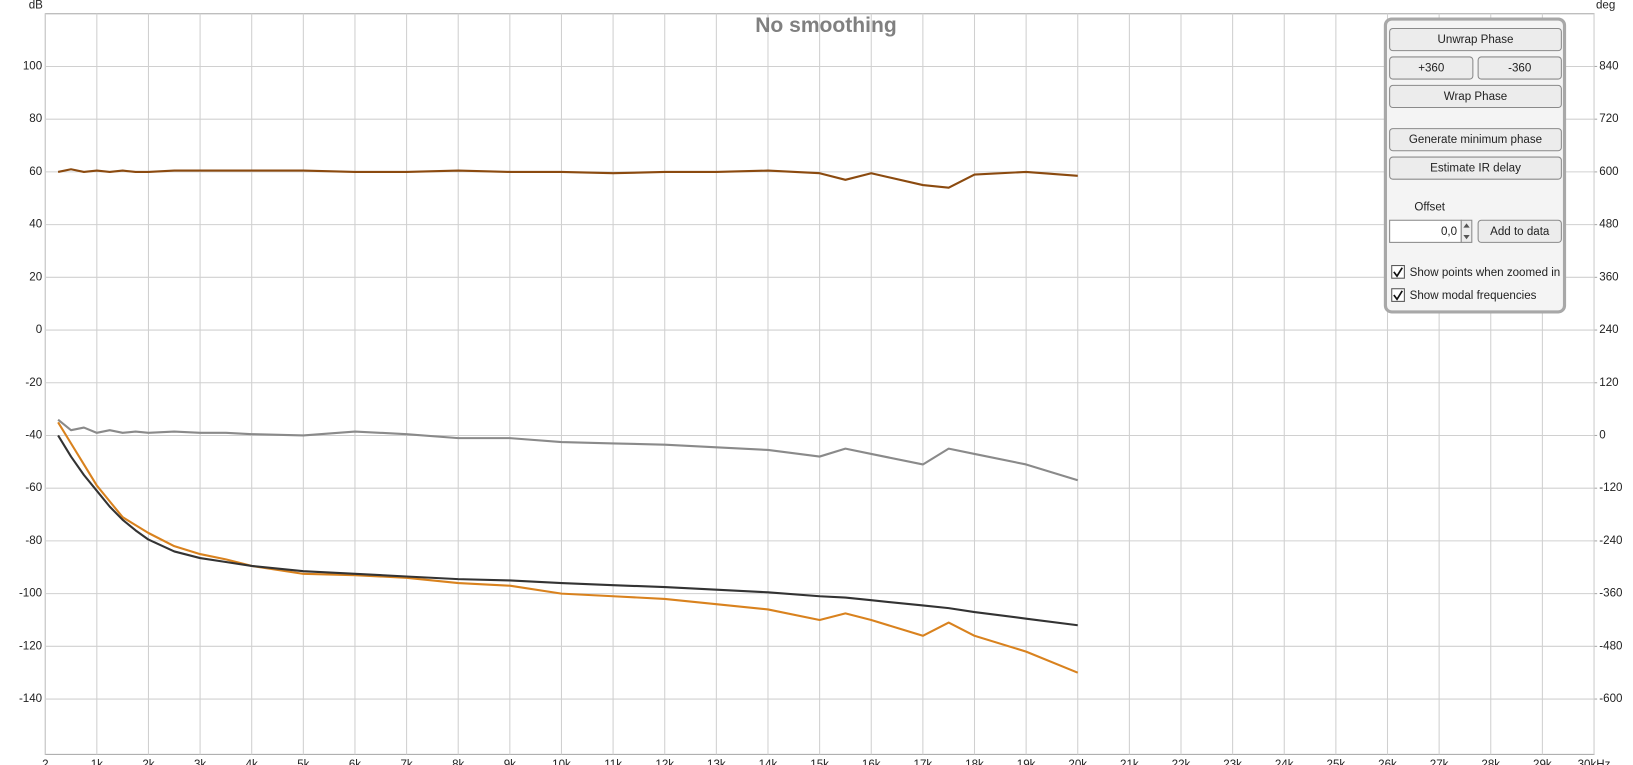 The image size is (1633, 765). Describe the element at coordinates (39, 330) in the screenshot. I see `y-tick-label: 0` at that location.